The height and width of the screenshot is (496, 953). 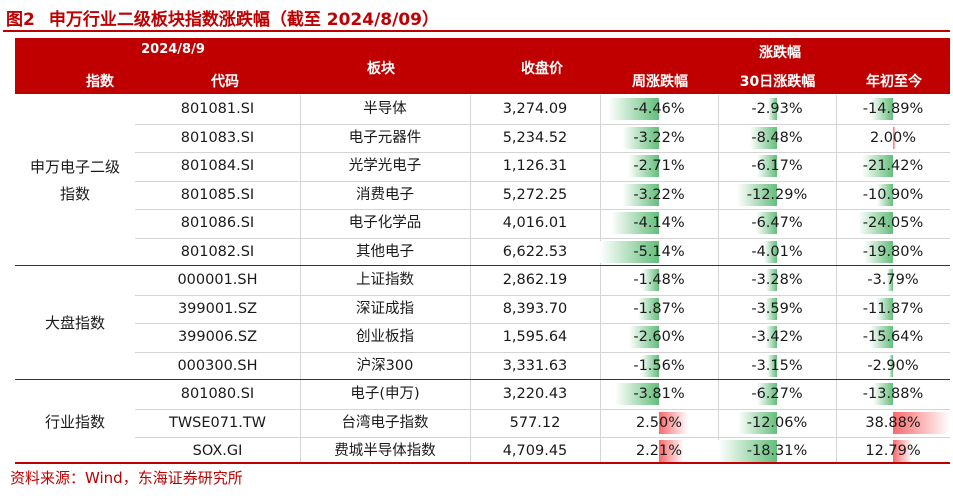 I want to click on close-cell: 1,595.64, so click(x=535, y=337).